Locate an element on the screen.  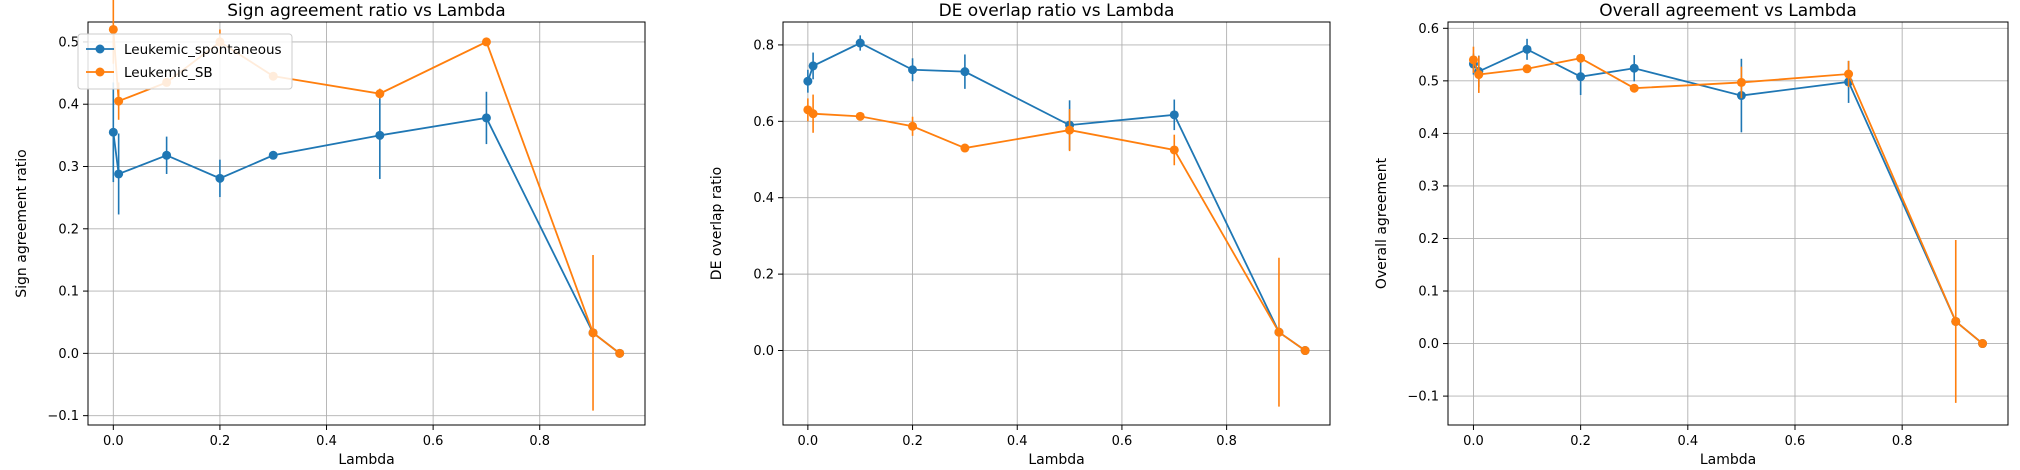
y-tick-label: 0.8 is located at coordinates (763, 45).